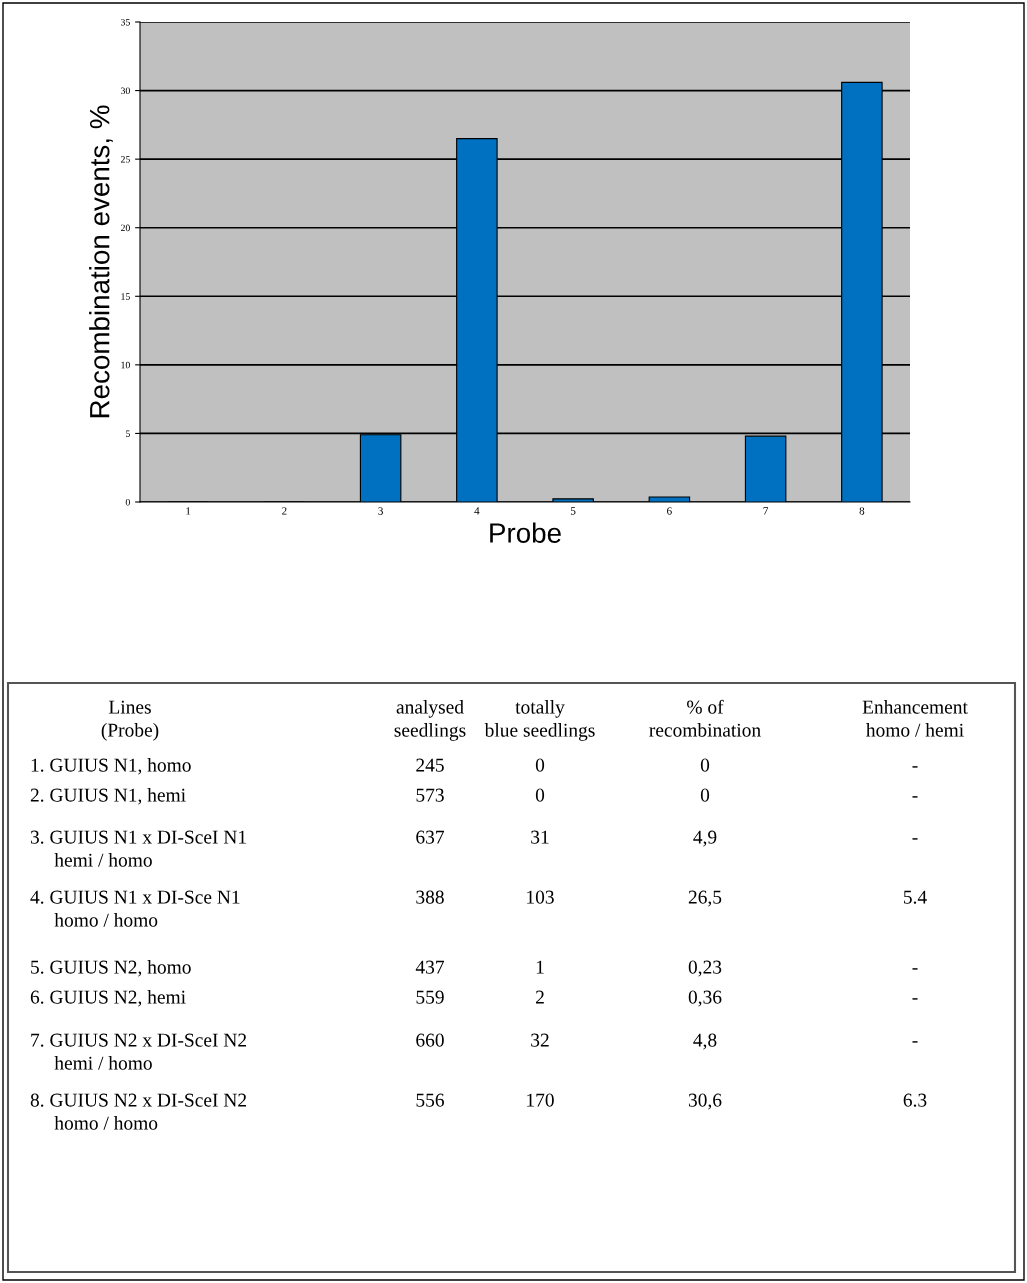  What do you see at coordinates (138, 848) in the screenshot?
I see `text: 3. GUIUS N1 x DI-SceI N1 hemi / homo` at bounding box center [138, 848].